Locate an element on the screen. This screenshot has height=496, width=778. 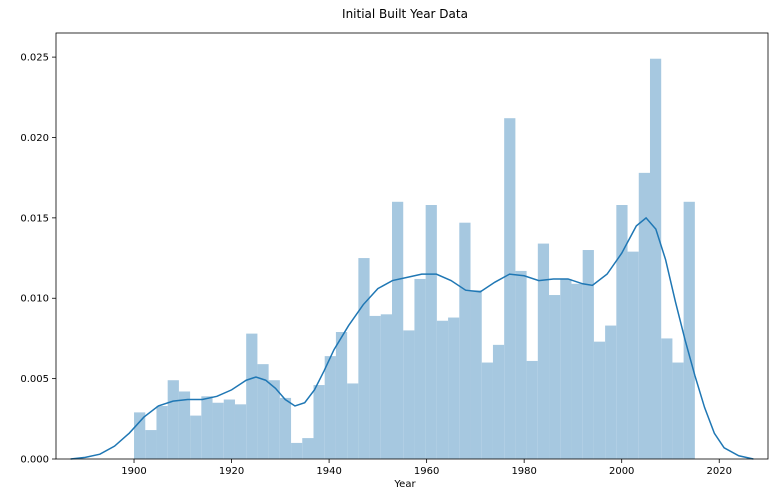
y-tick-label: 0.020 is located at coordinates (34, 138).